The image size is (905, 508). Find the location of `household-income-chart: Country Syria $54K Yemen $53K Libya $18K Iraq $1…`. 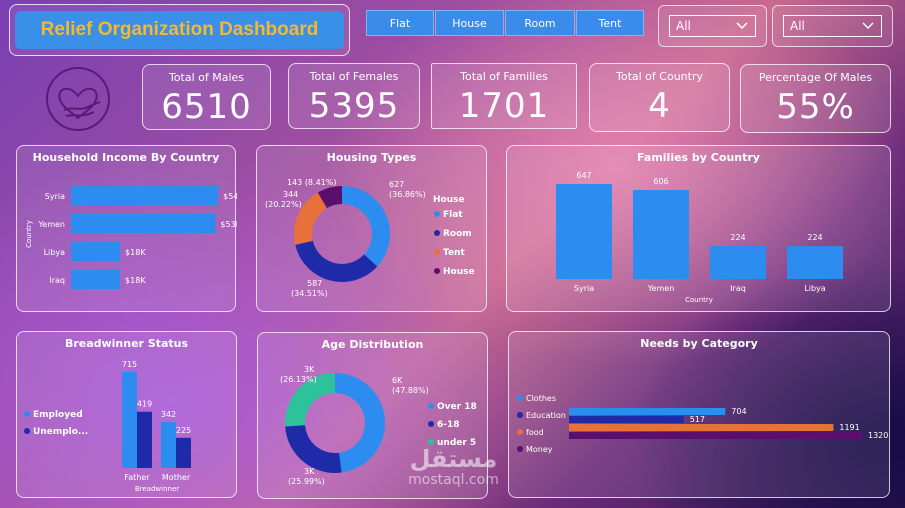

household-income-chart: Country Syria $54K Yemen $53K Libya $18K Iraq $1… is located at coordinates (131, 237).